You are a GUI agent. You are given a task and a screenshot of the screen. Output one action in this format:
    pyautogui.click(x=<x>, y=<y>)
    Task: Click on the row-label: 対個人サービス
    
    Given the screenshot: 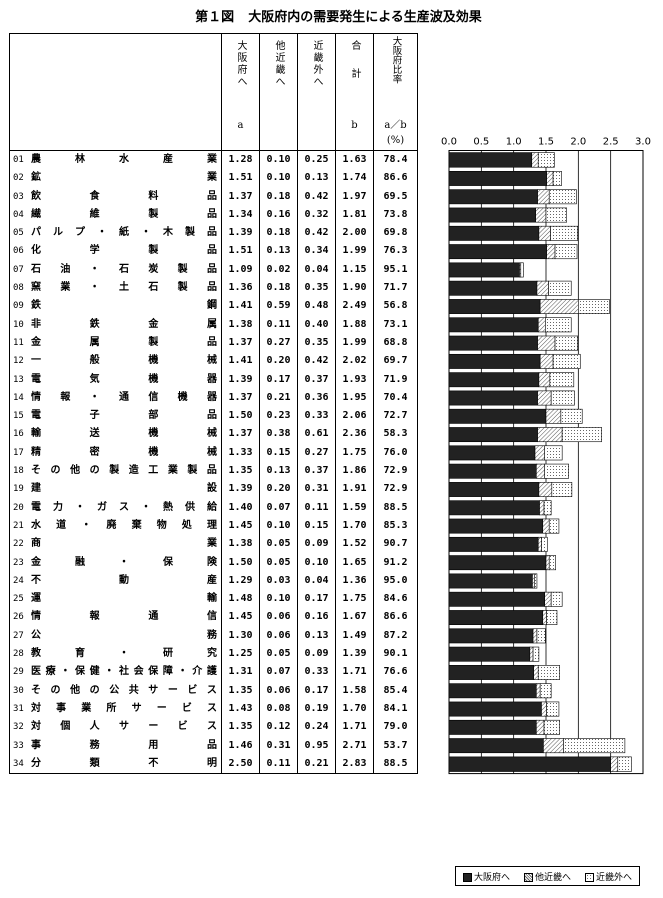 What is the action you would take?
    pyautogui.click(x=124, y=727)
    